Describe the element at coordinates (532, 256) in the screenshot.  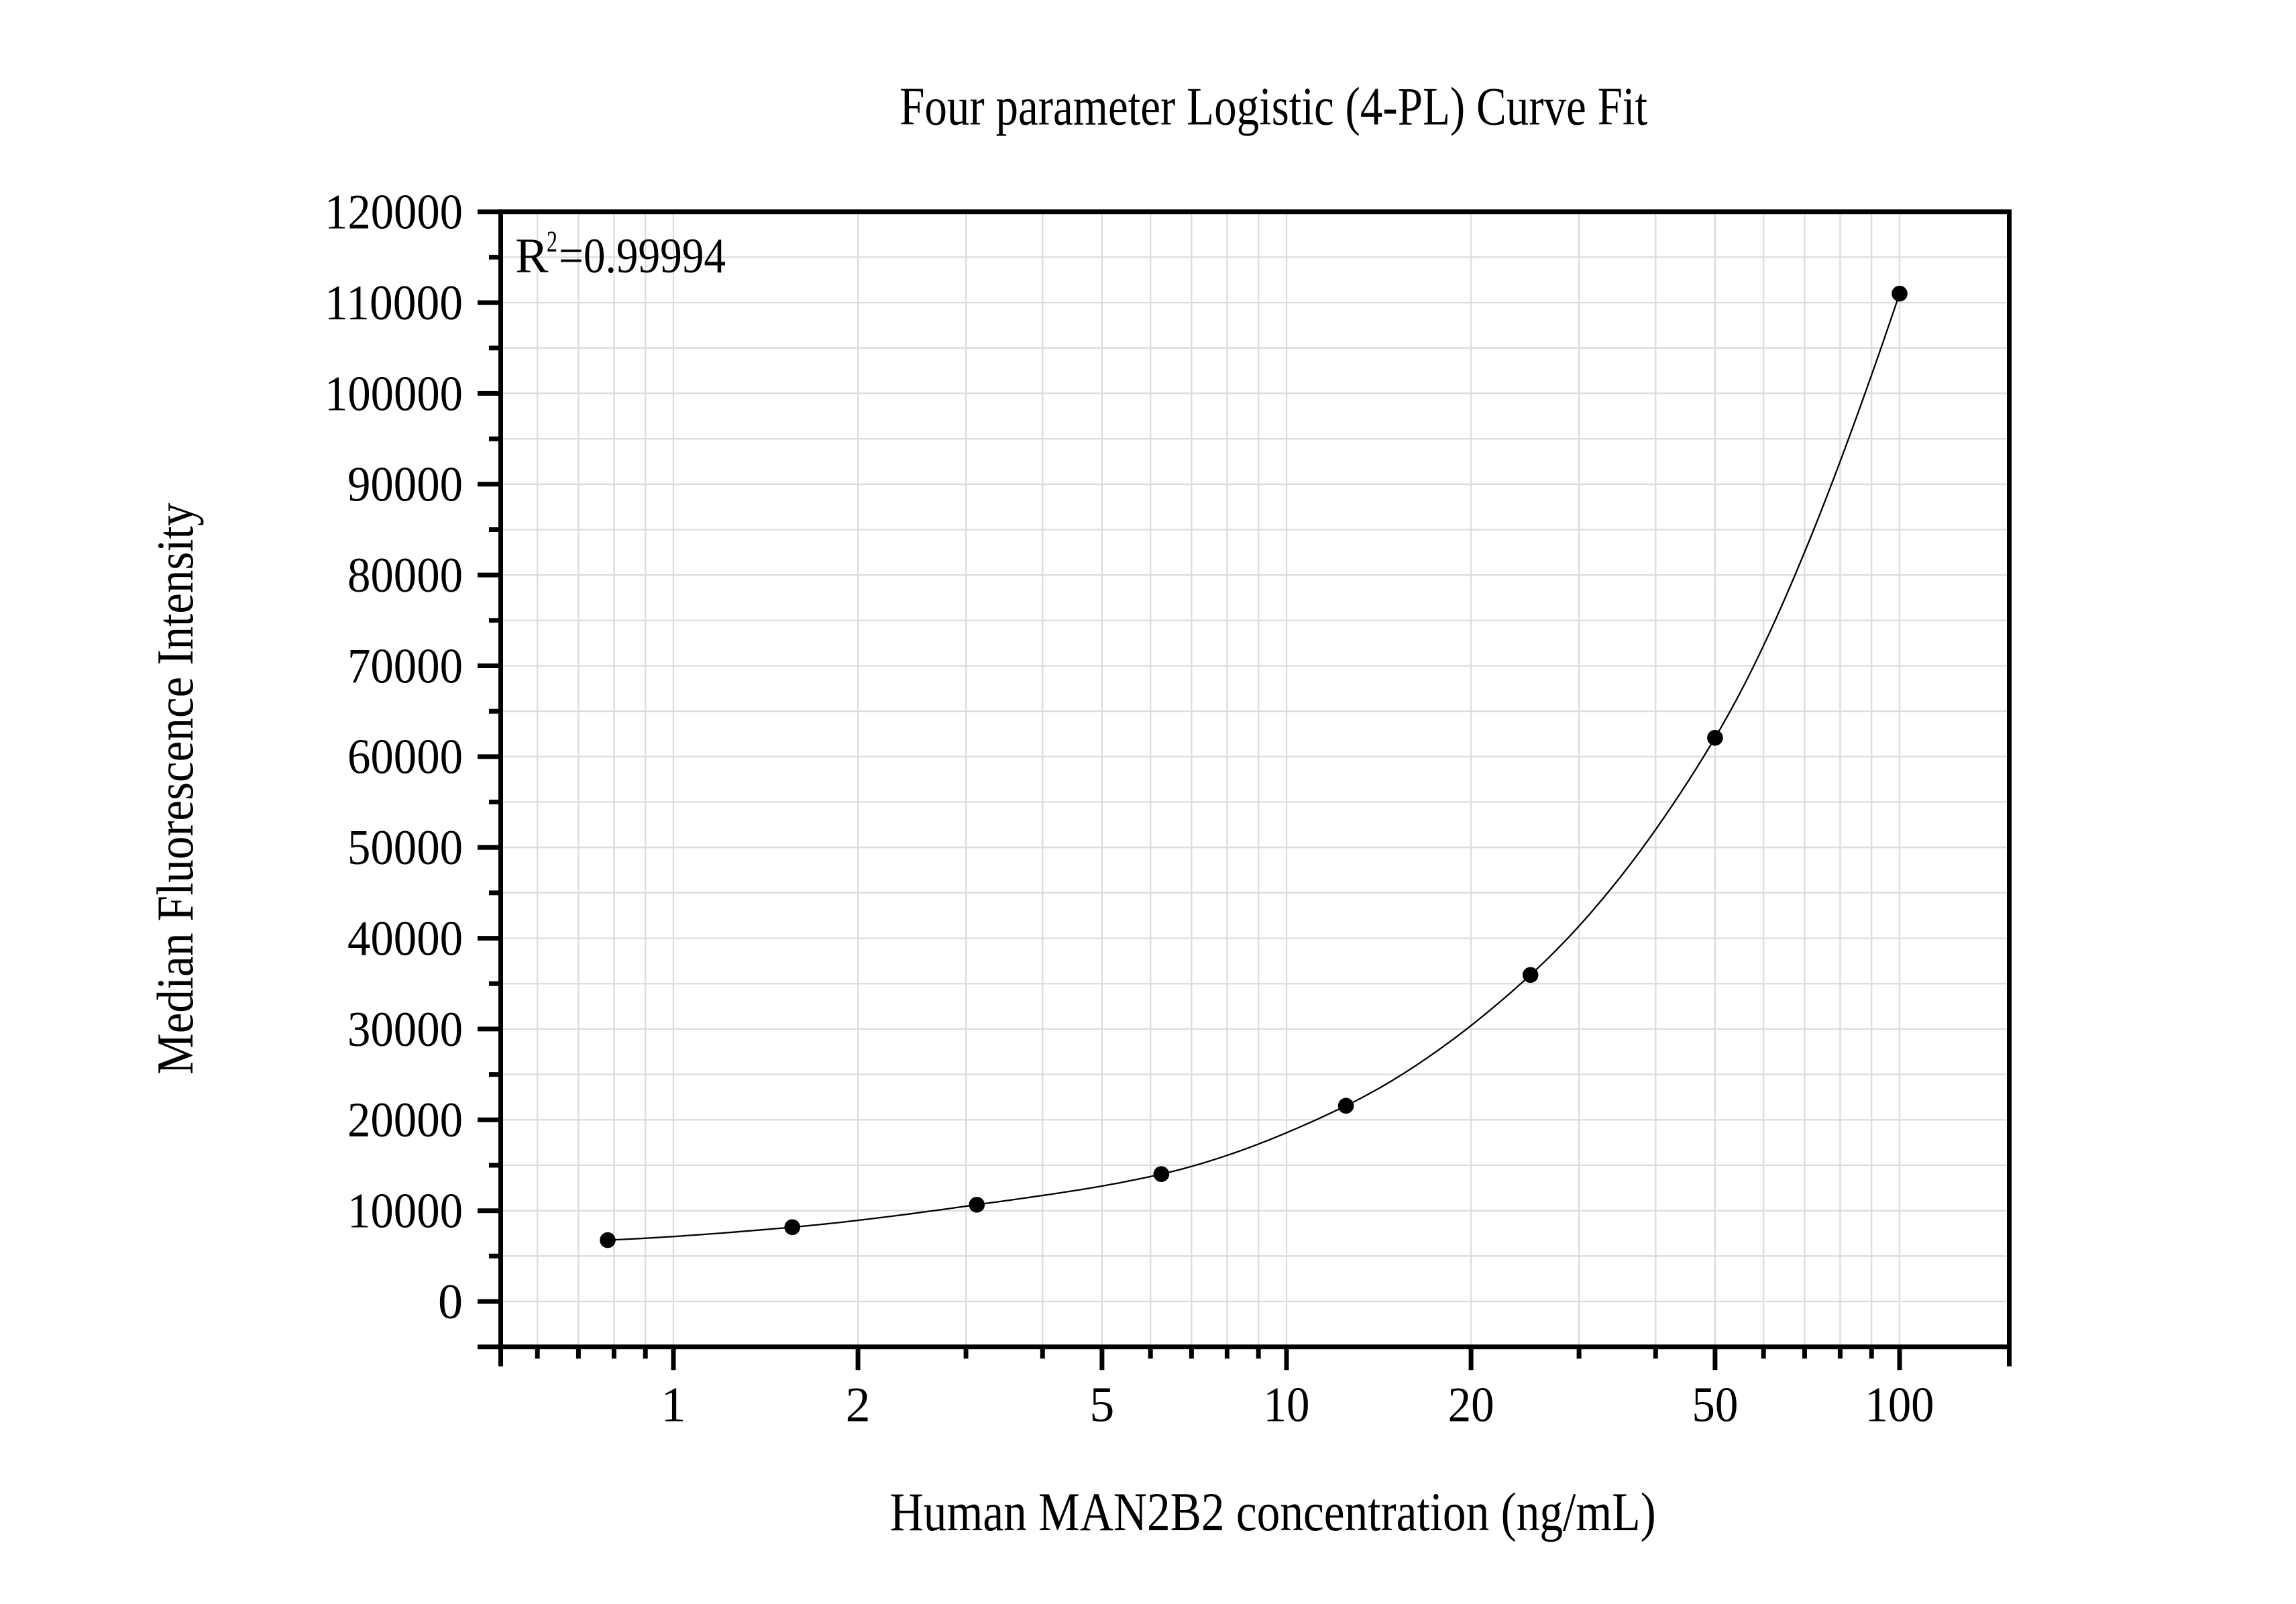
I see `svg-text: R` at that location.